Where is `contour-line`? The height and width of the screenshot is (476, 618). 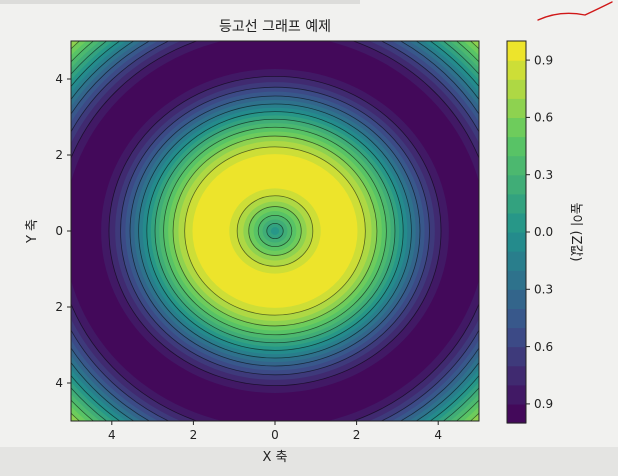 contour-line is located at coordinates (275, 231).